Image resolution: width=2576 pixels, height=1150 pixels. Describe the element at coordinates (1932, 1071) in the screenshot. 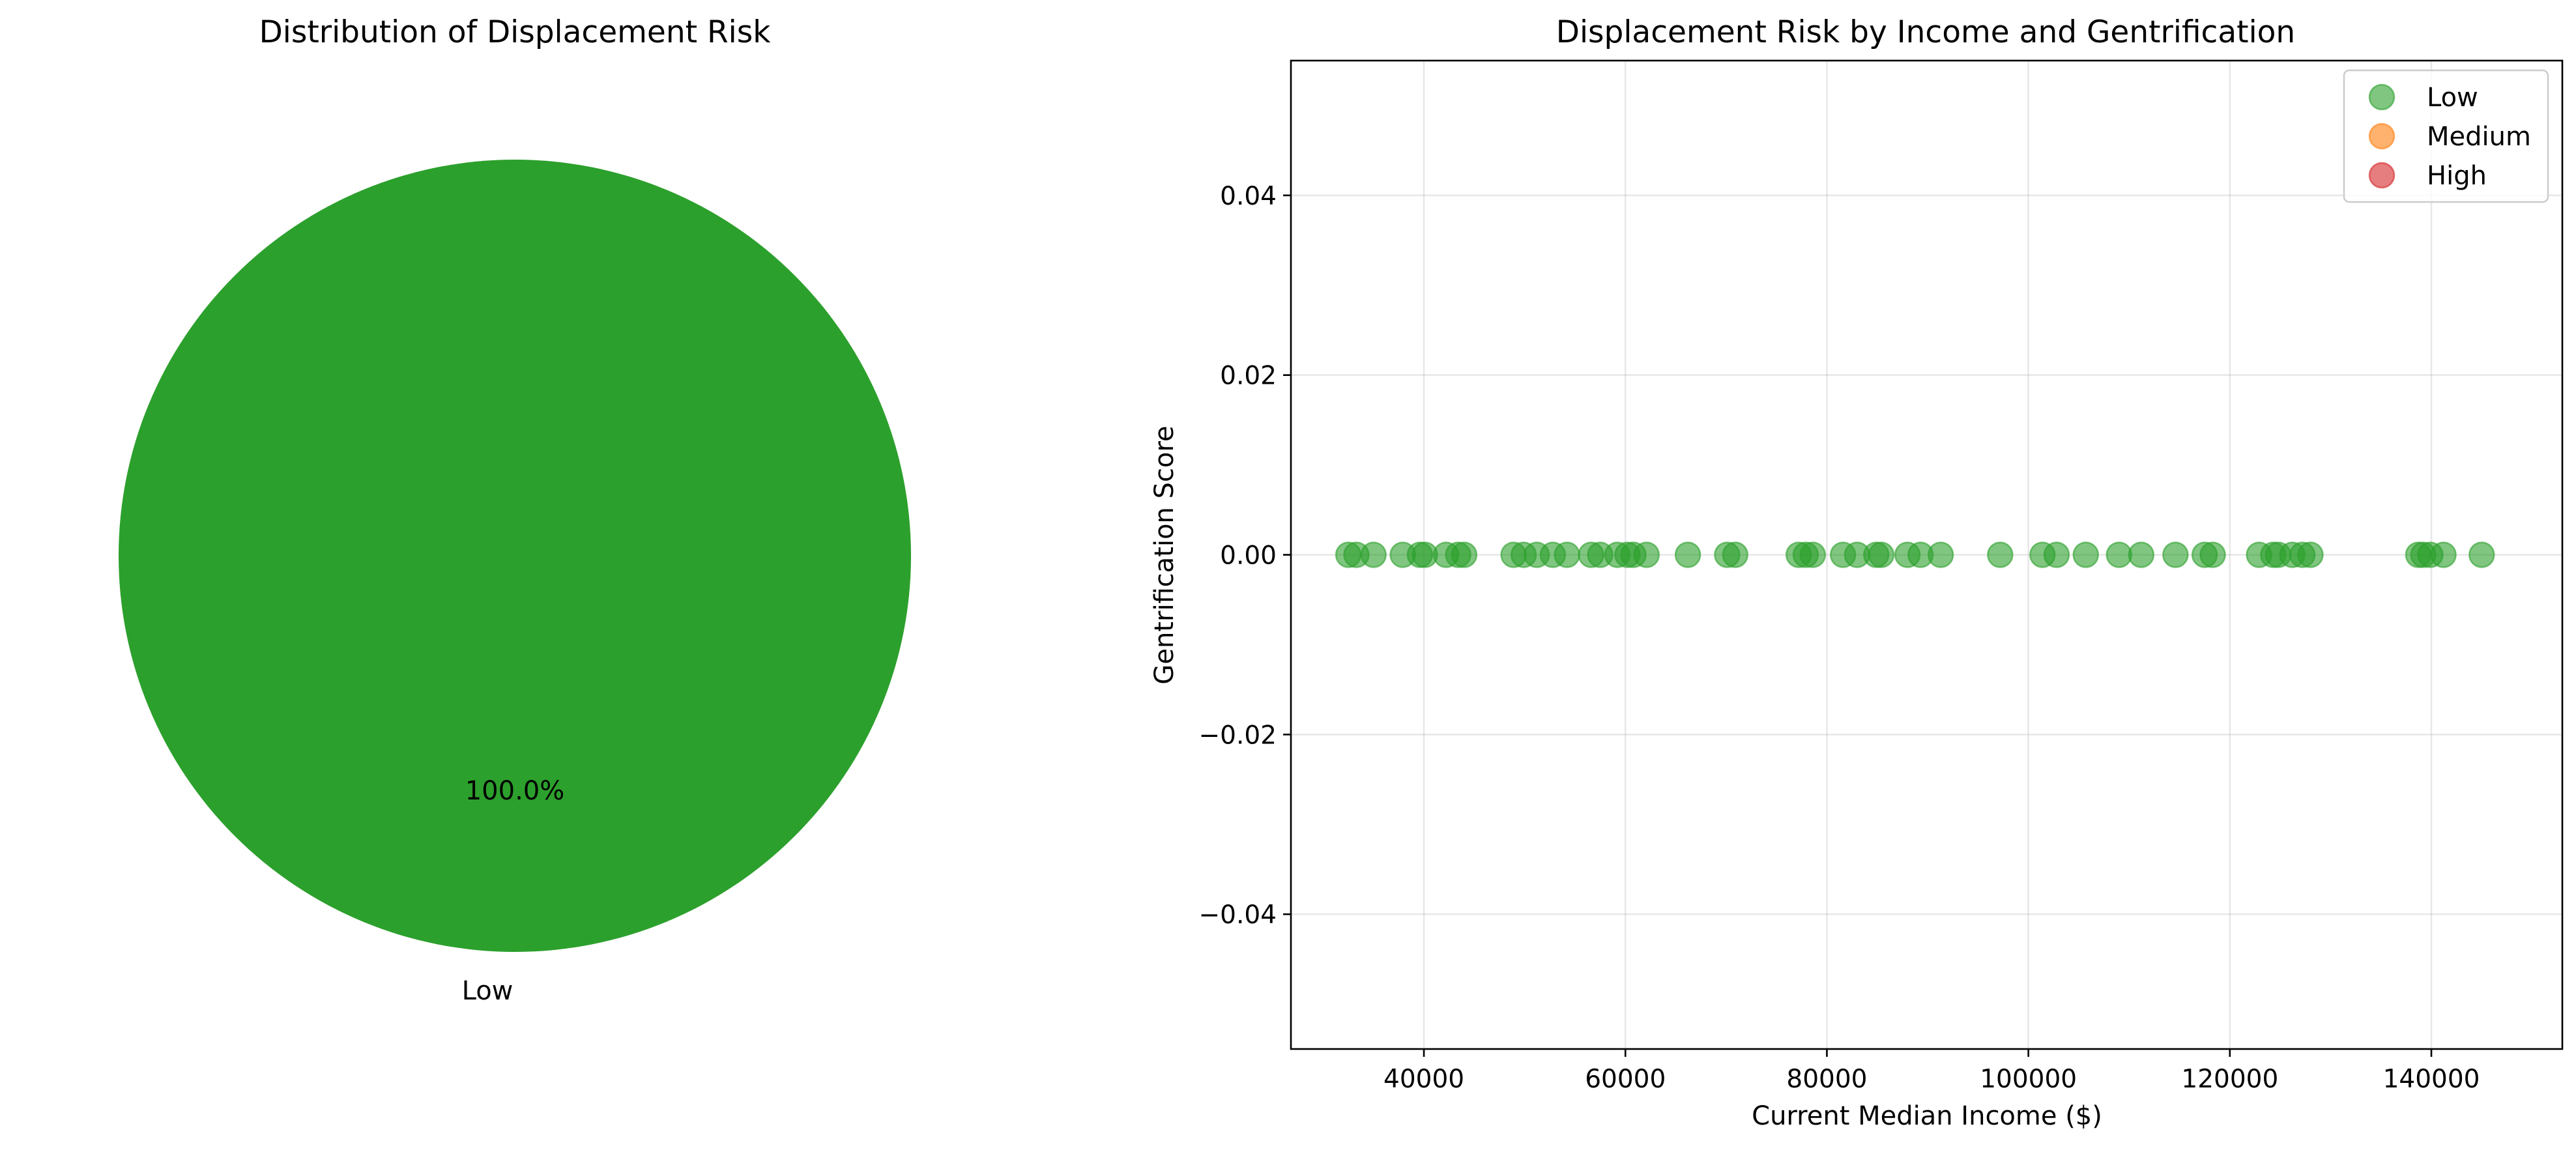

I see `scatter-x-ticks: 40000 60000 80000 100000 120000 140000` at that location.